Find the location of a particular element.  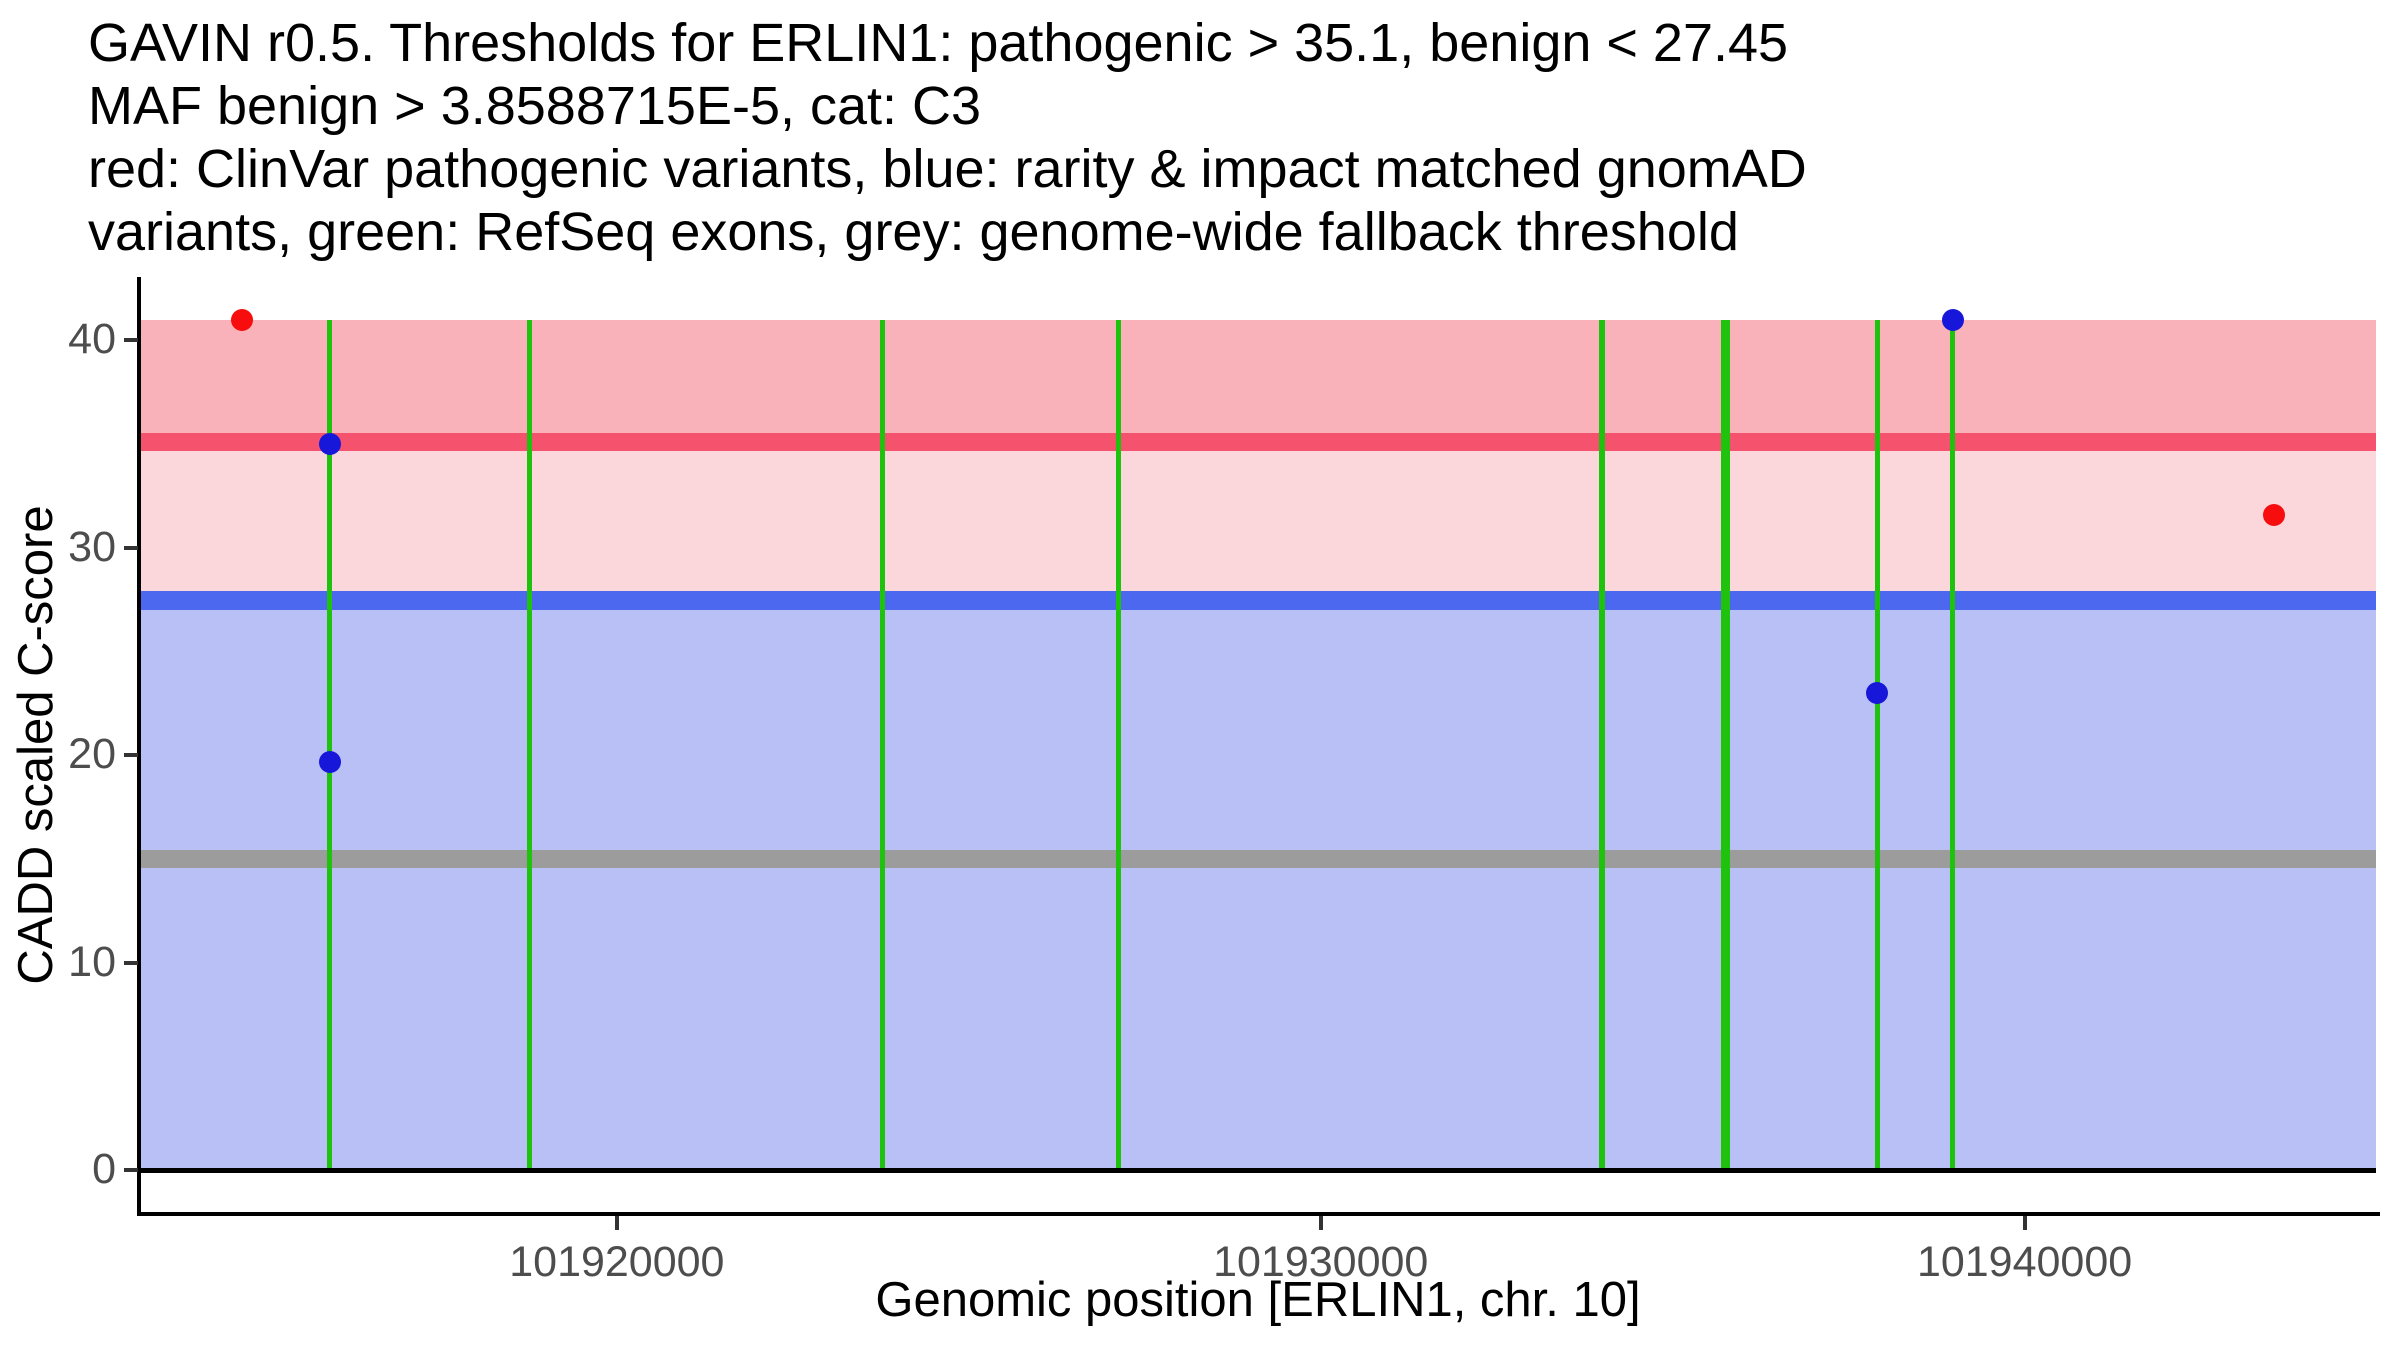

y-tick-label: 10 is located at coordinates (92, 961).